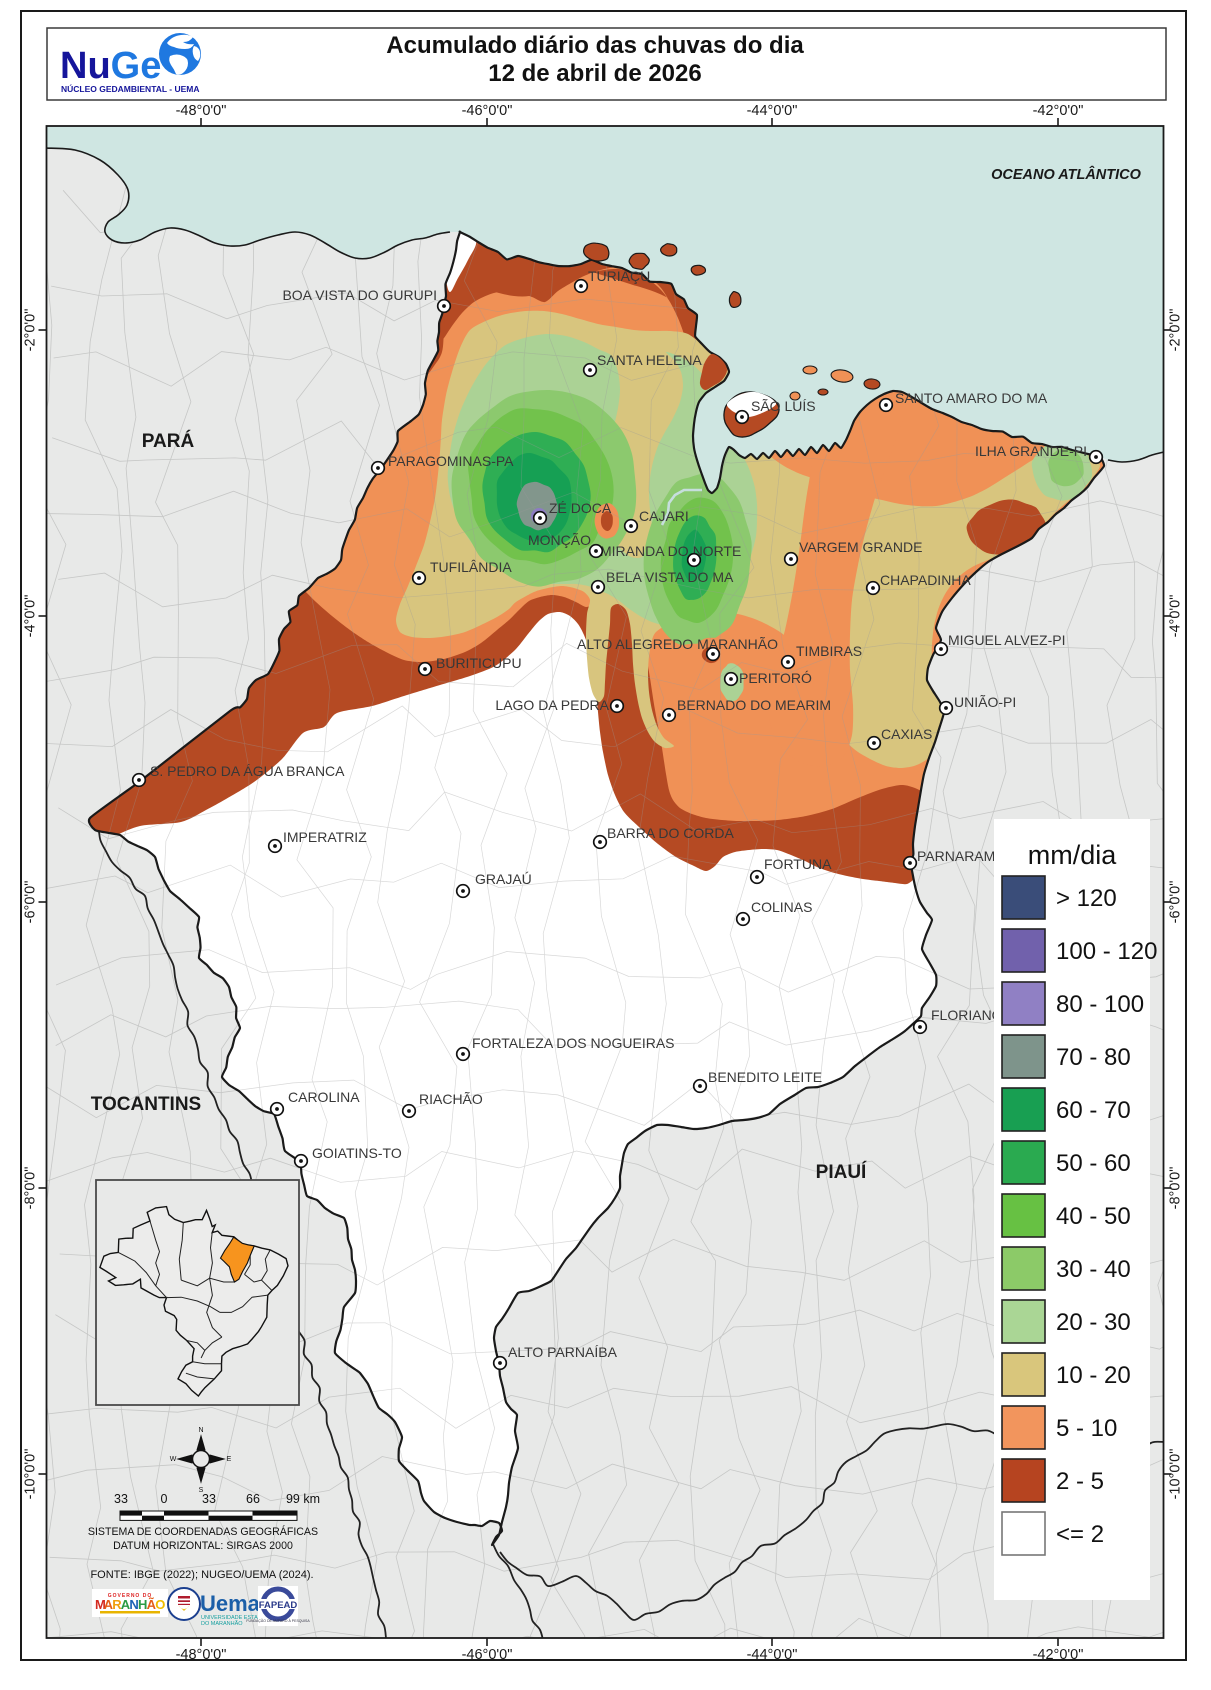 The width and height of the screenshot is (1211, 1690). What do you see at coordinates (594, 73) in the screenshot?
I see `svg-text: 12 de abril de 2026` at bounding box center [594, 73].